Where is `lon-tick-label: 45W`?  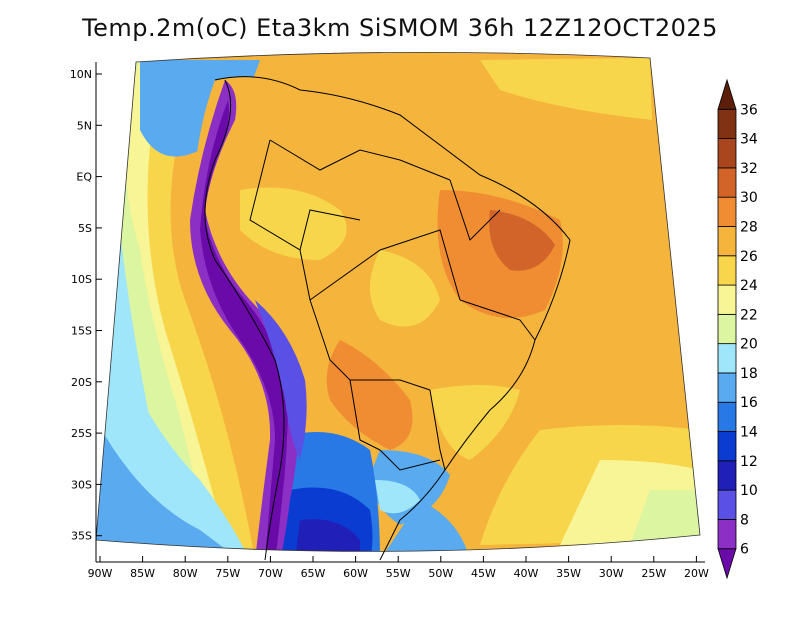
lon-tick-label: 45W is located at coordinates (483, 573).